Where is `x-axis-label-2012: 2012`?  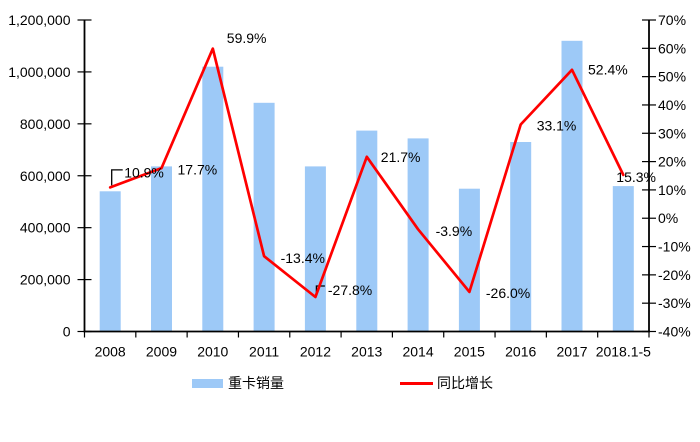 x-axis-label-2012: 2012 is located at coordinates (315, 352).